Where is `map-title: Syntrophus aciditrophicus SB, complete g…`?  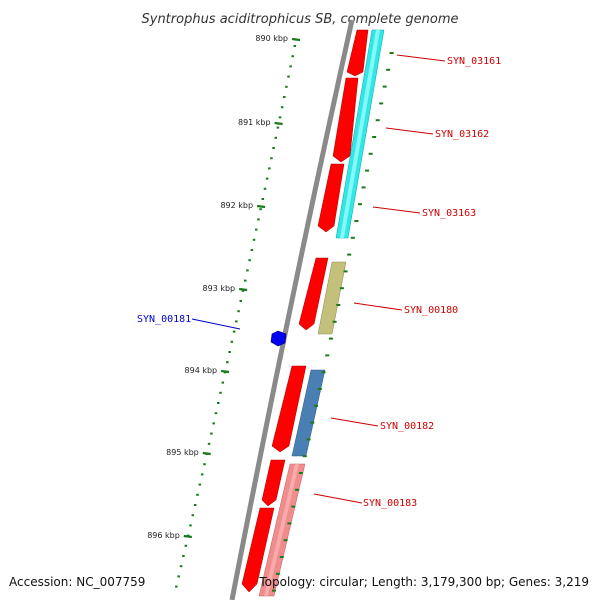
map-title: Syntrophus aciditrophicus SB, complete g… is located at coordinates (300, 19).